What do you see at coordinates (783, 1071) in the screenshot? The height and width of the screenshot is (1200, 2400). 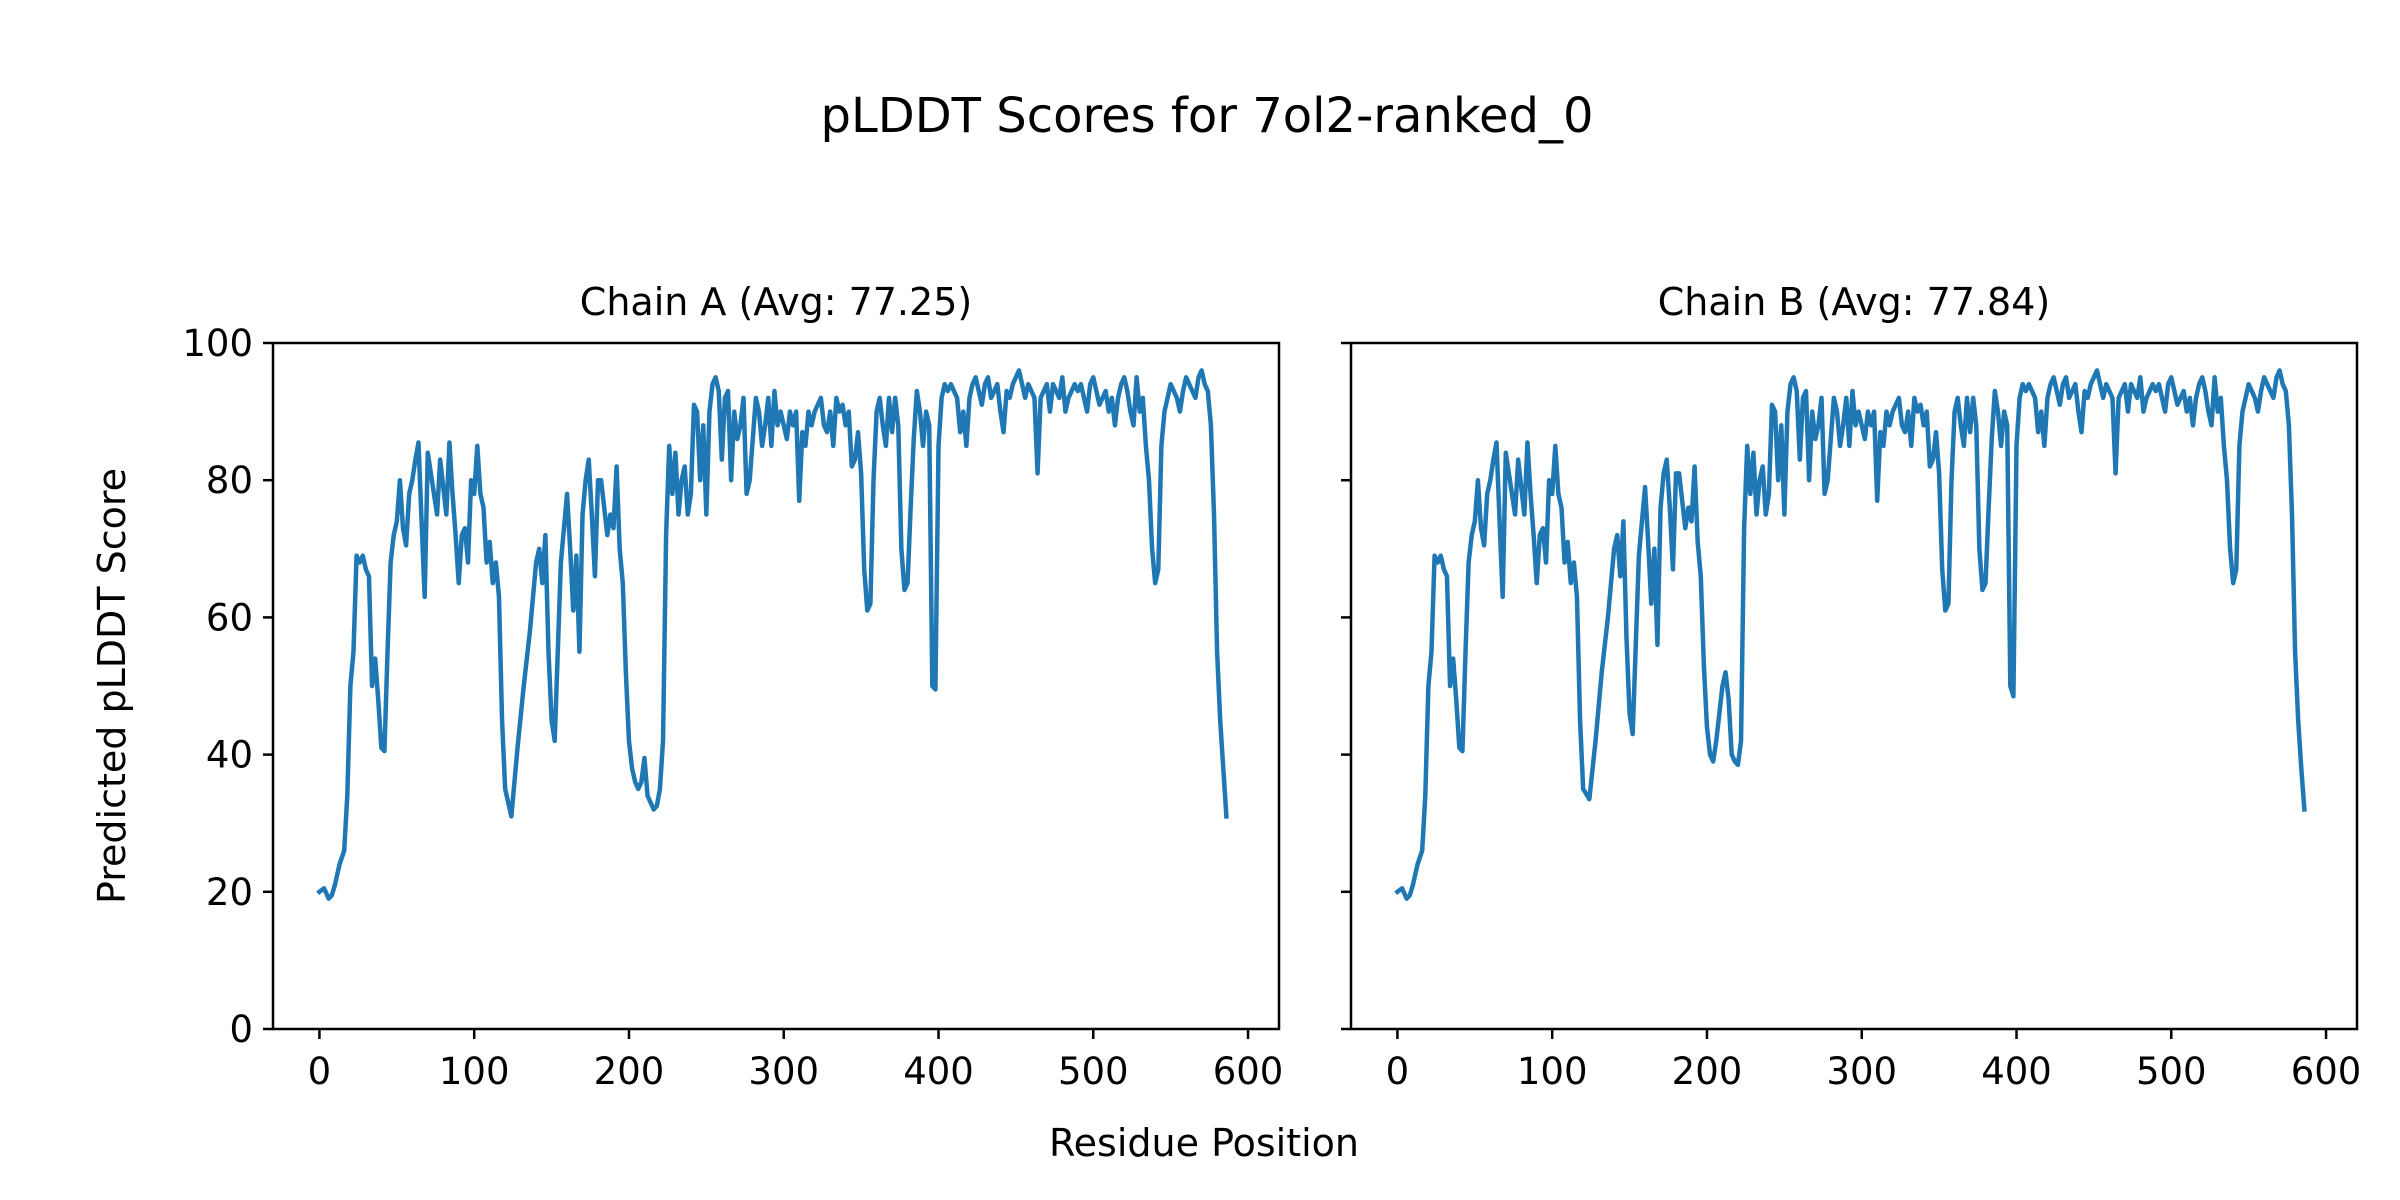 I see `x-tick-label-chain-a: 300` at bounding box center [783, 1071].